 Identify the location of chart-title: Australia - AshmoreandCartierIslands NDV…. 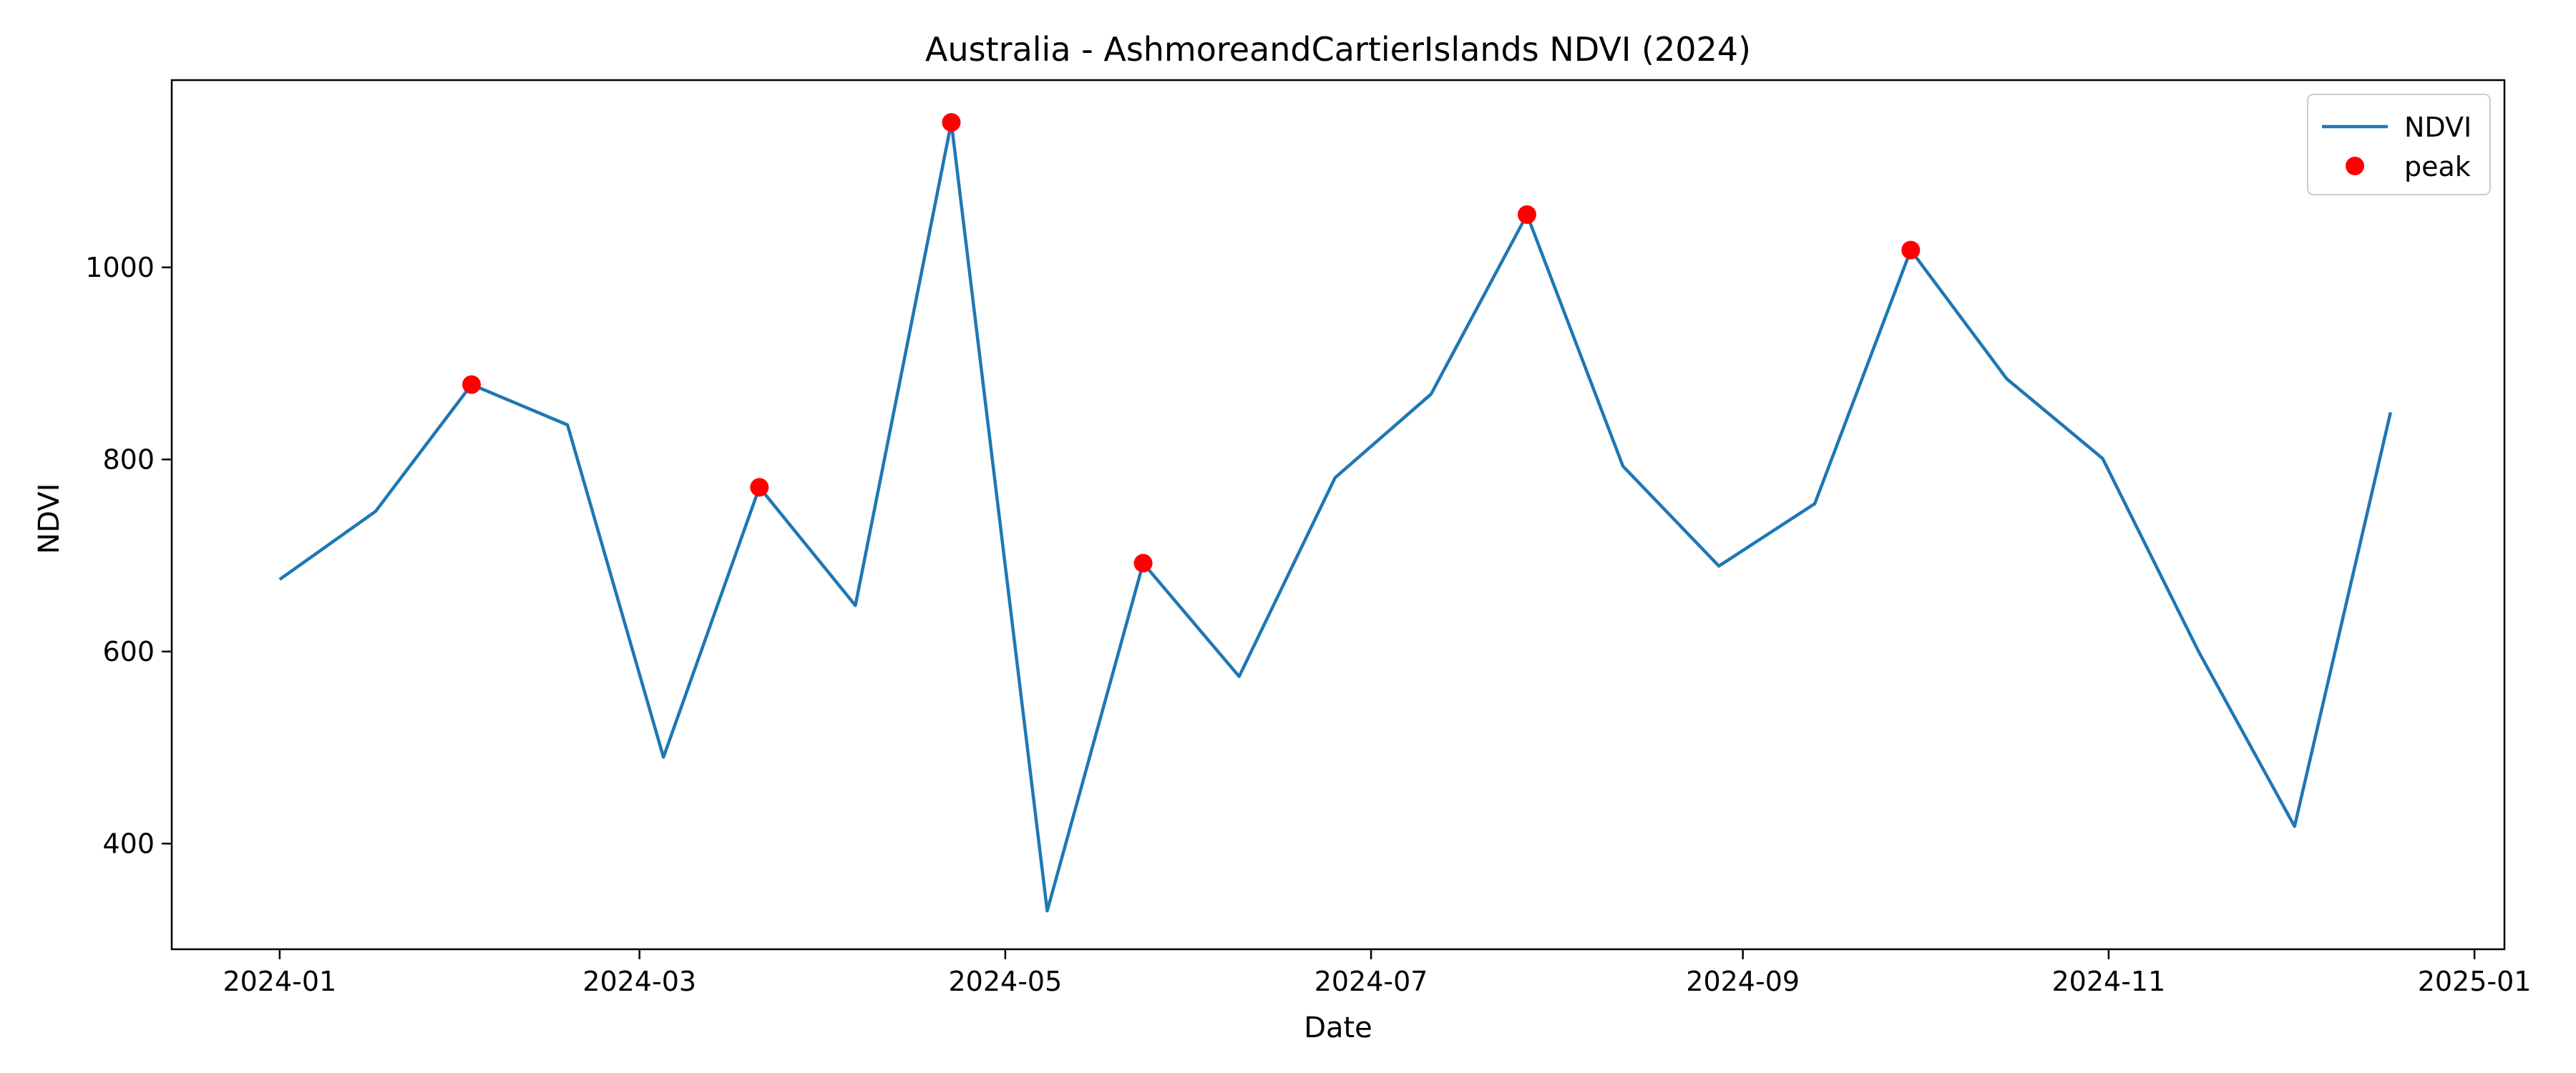
(1338, 49).